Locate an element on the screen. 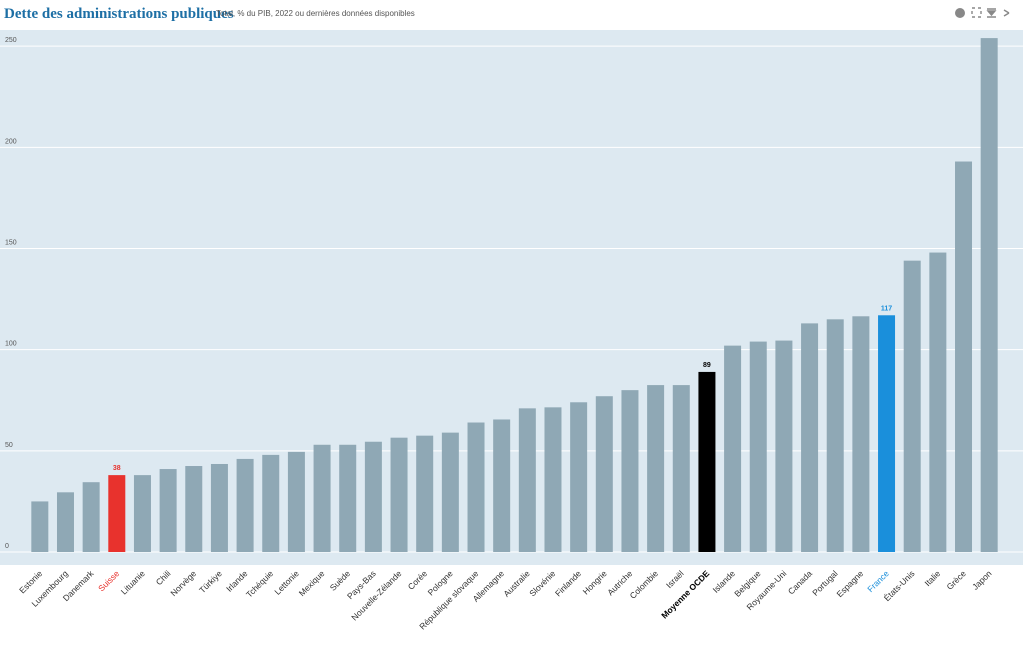 The image size is (1023, 645). x-tick-label: Corée is located at coordinates (418, 580).